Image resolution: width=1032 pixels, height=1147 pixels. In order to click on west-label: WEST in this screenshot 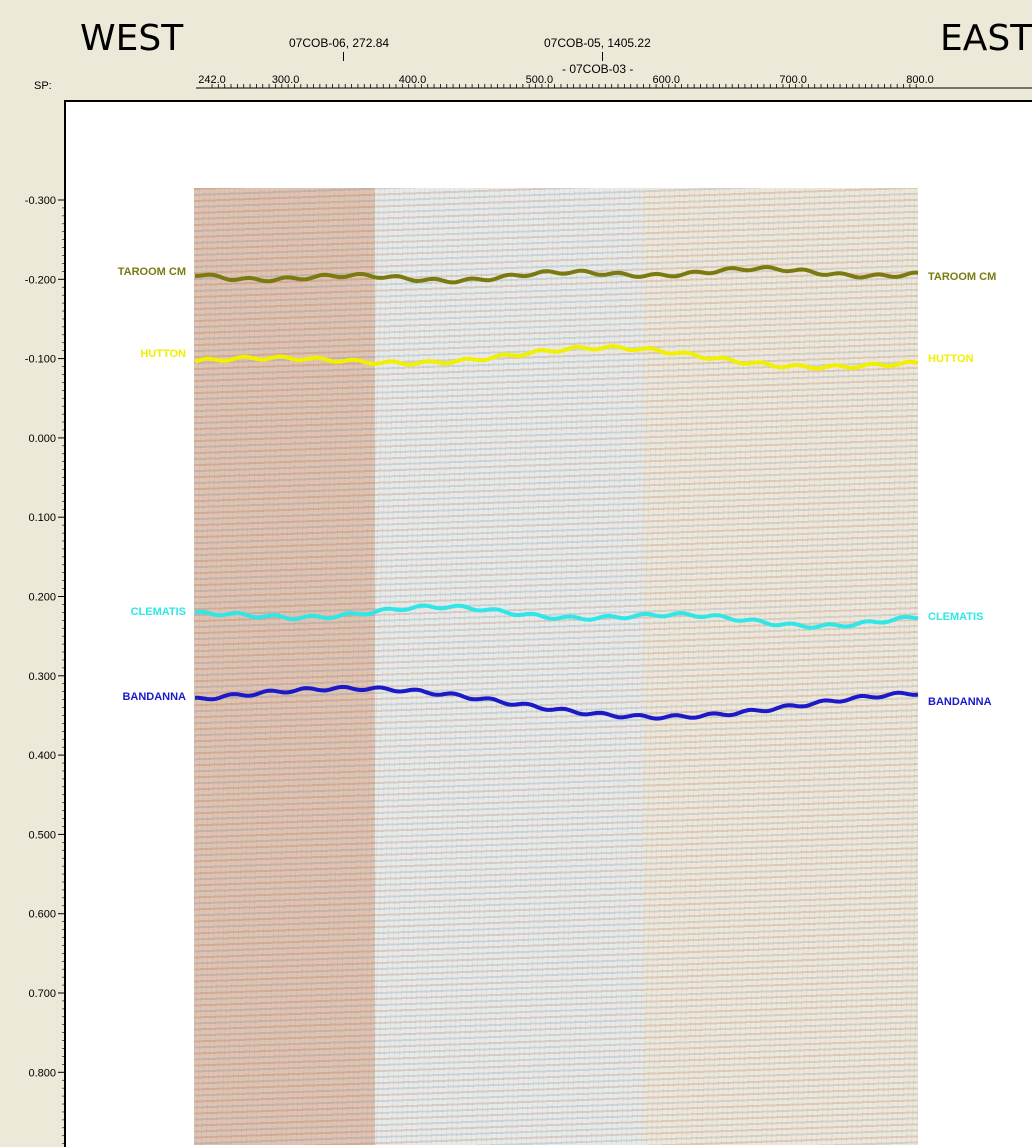, I will do `click(132, 38)`.